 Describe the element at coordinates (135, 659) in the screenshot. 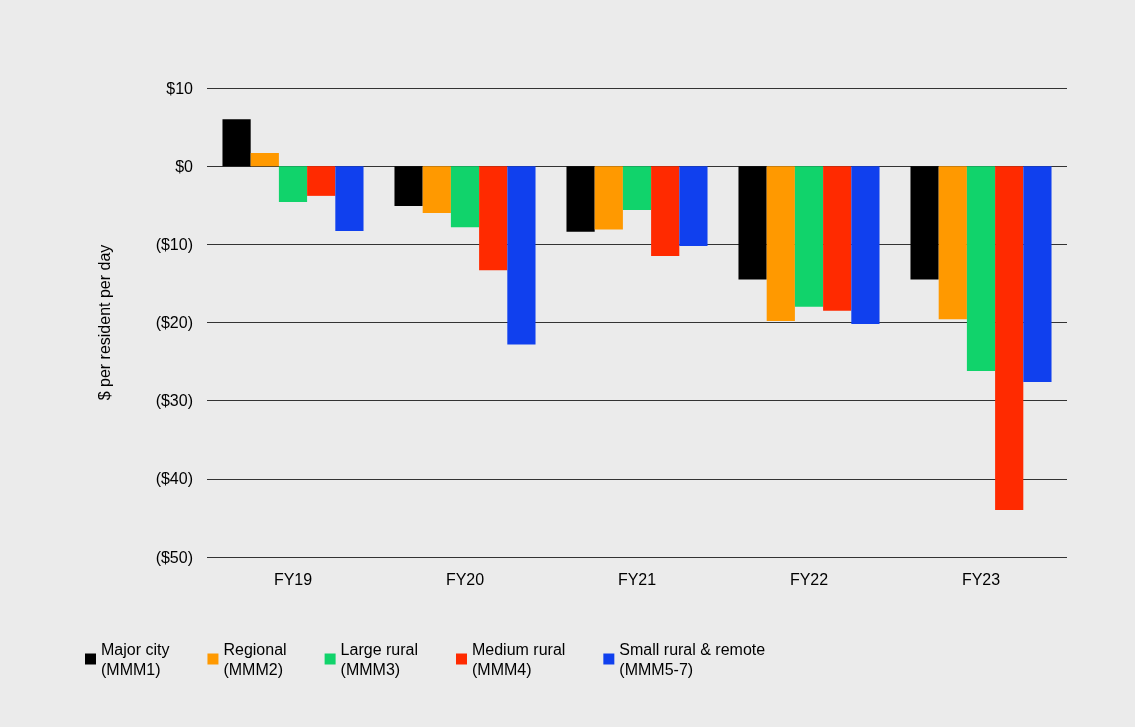

I see `legend-label: Major city (MMM1)` at that location.